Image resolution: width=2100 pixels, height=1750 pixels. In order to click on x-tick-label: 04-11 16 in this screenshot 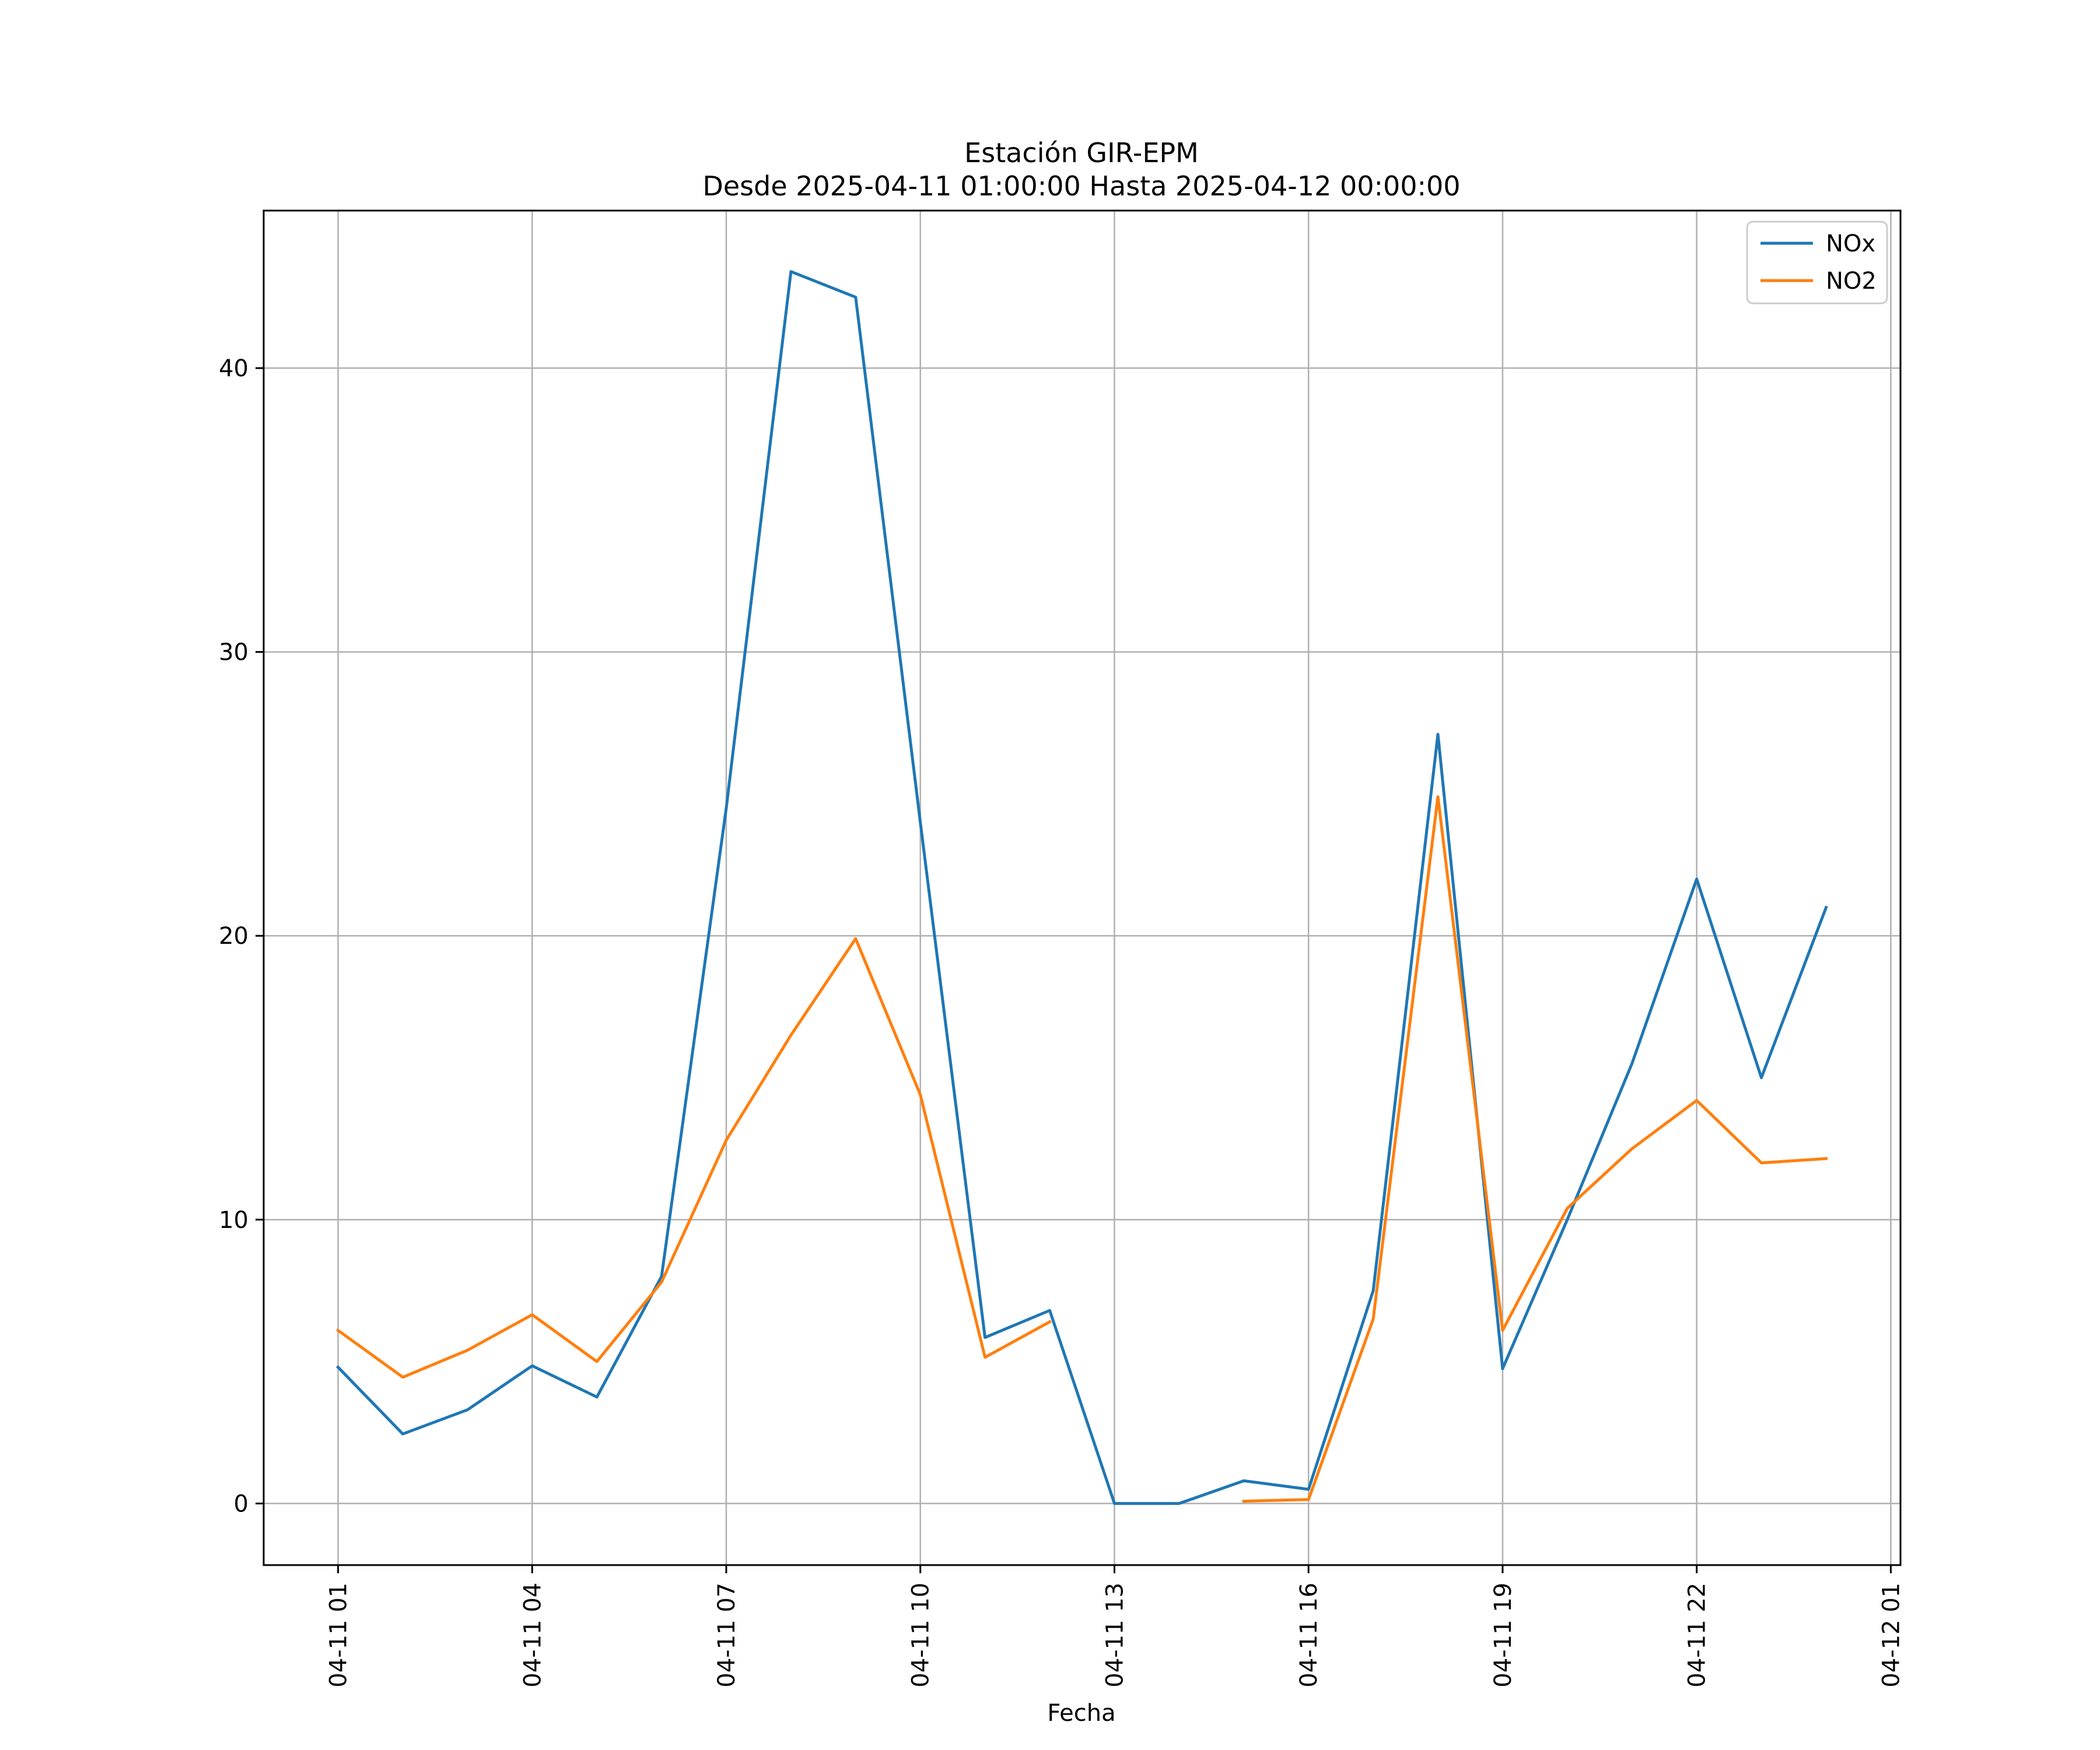, I will do `click(1309, 1636)`.